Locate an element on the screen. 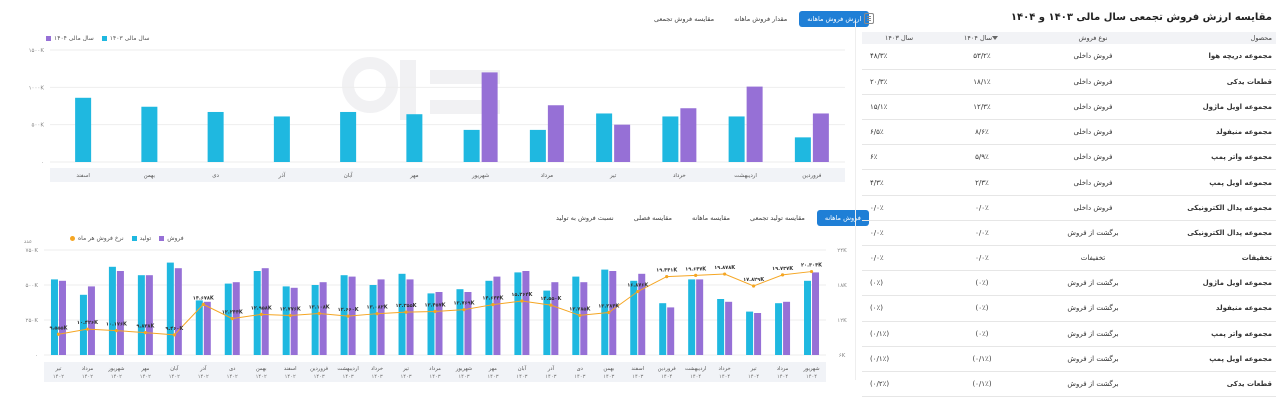 This screenshot has width=1280, height=414. table-row: تخفیفات تخفیفات ۰/۰٪ ۰/۰٪ is located at coordinates (1069, 258).